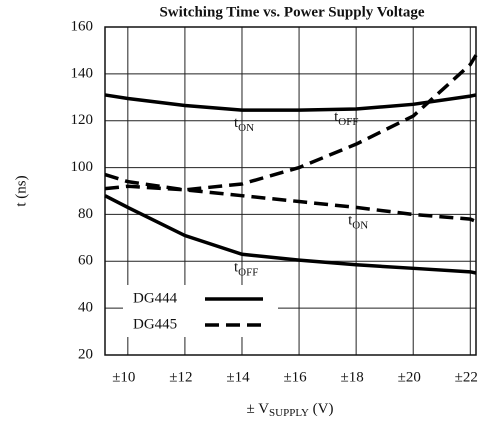 Image resolution: width=487 pixels, height=424 pixels. Describe the element at coordinates (85, 214) in the screenshot. I see `y-tick-label: 80` at that location.